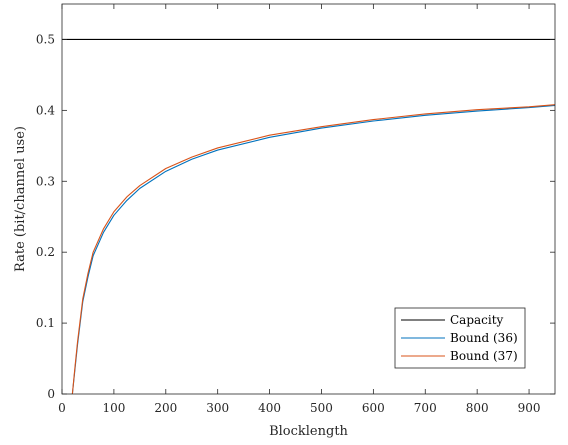 Image resolution: width=568 pixels, height=445 pixels. What do you see at coordinates (45, 252) in the screenshot?
I see `y-tick-label: 0.2` at bounding box center [45, 252].